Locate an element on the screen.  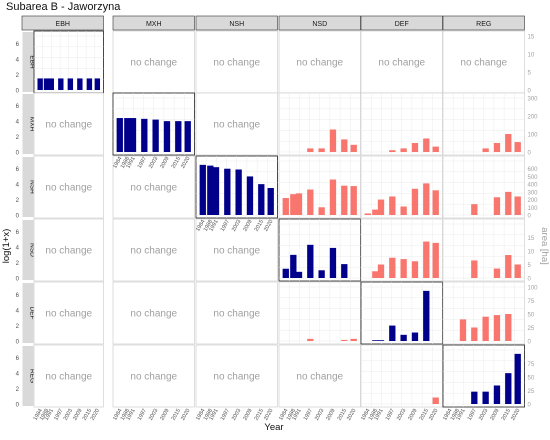
panel-nsh-reg is located at coordinates (483, 187).